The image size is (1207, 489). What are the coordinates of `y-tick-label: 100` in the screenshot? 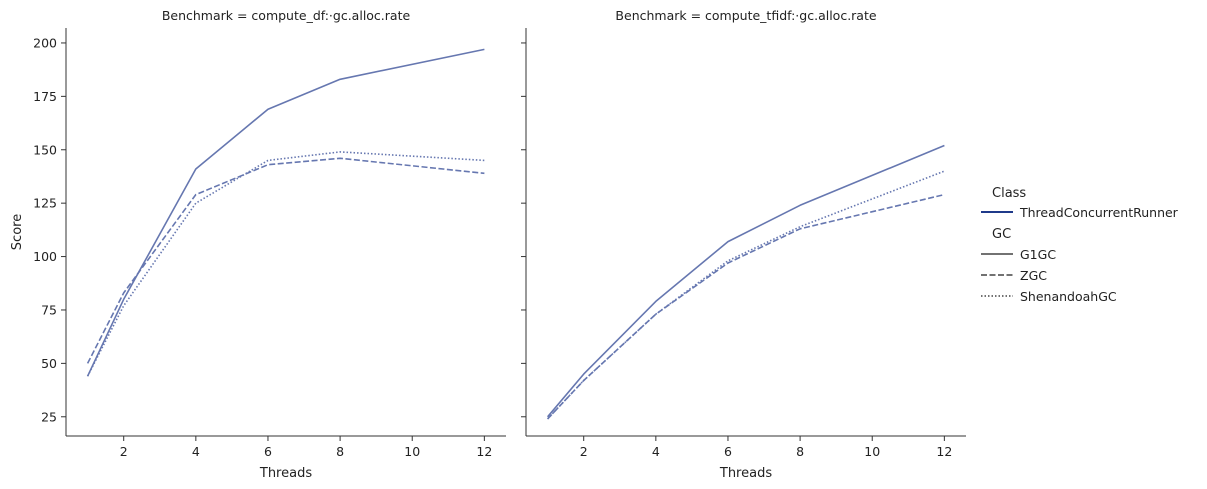 It's located at (45, 256).